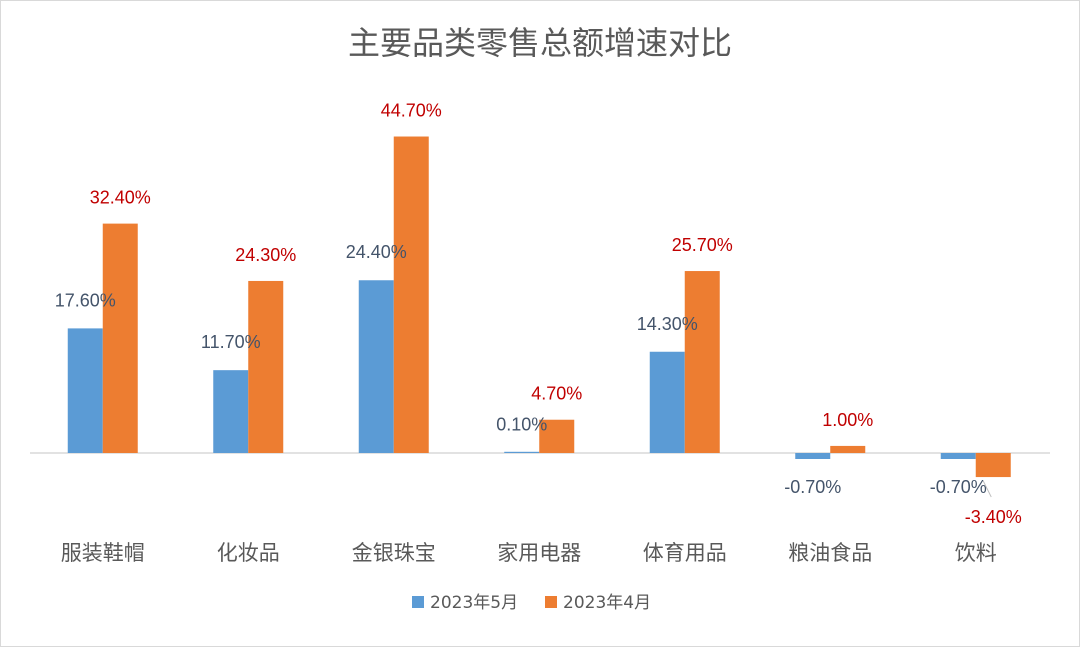 The width and height of the screenshot is (1080, 647). What do you see at coordinates (556, 394) in the screenshot?
I see `data-label-2023-04: 4.70%` at bounding box center [556, 394].